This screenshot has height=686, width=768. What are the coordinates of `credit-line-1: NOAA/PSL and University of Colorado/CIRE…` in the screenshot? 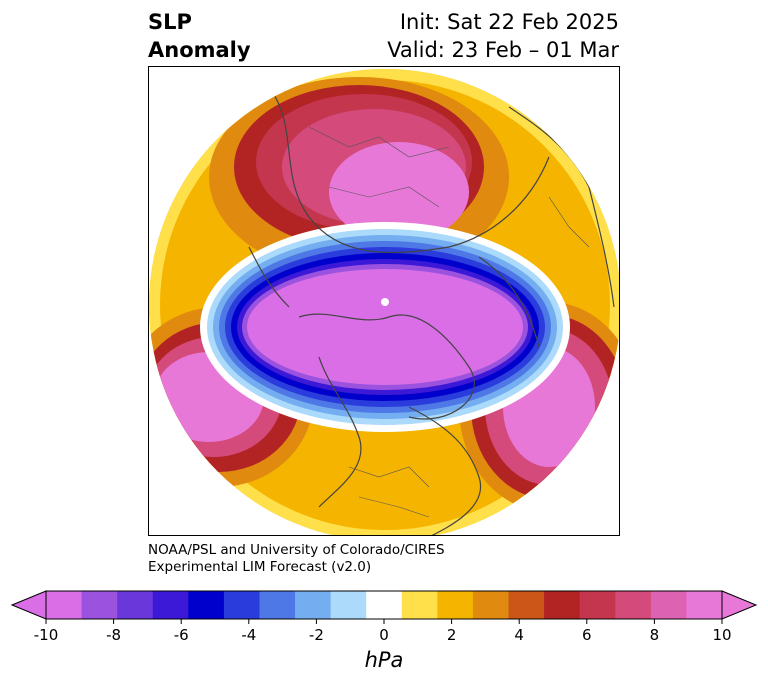 It's located at (296, 550).